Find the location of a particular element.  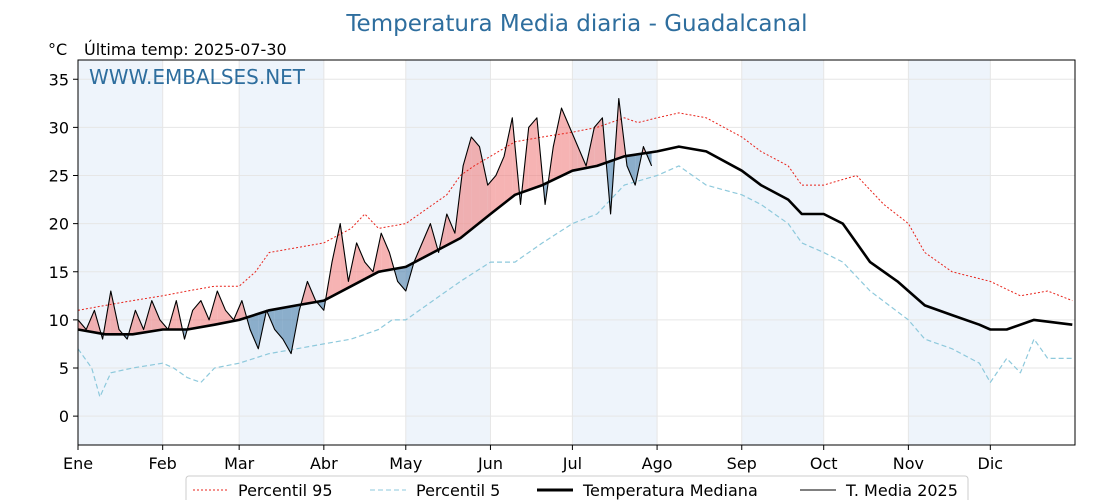

x-tick-label: Dic is located at coordinates (991, 463).